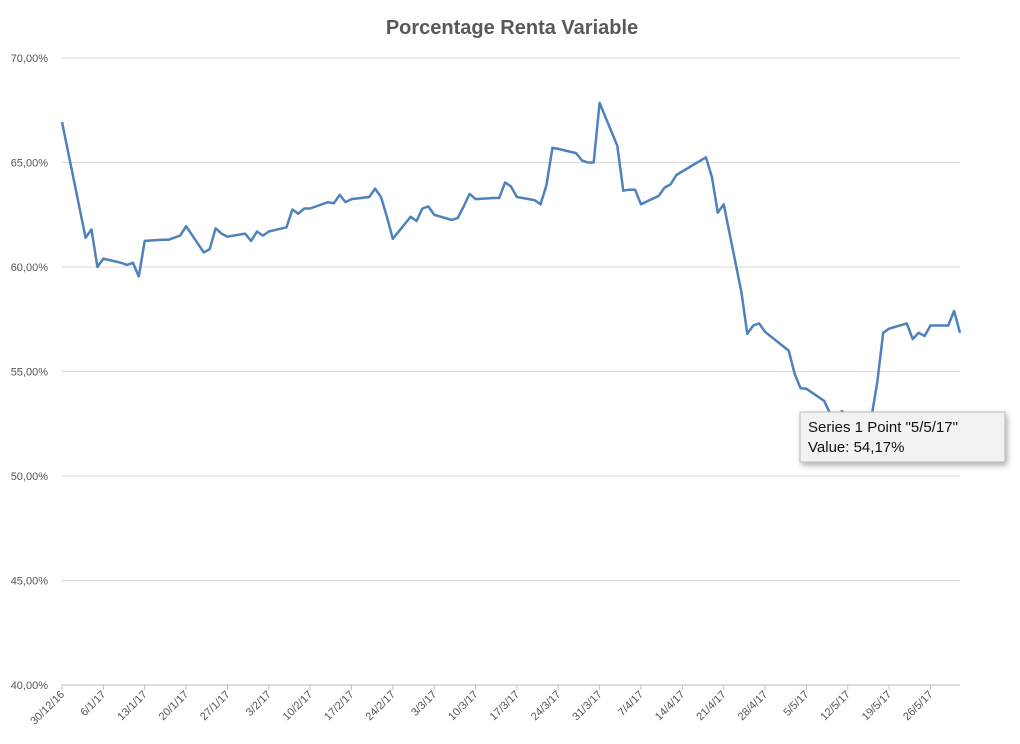 The image size is (1020, 744). Describe the element at coordinates (424, 704) in the screenshot. I see `x-tick-label: 3/3/17` at that location.